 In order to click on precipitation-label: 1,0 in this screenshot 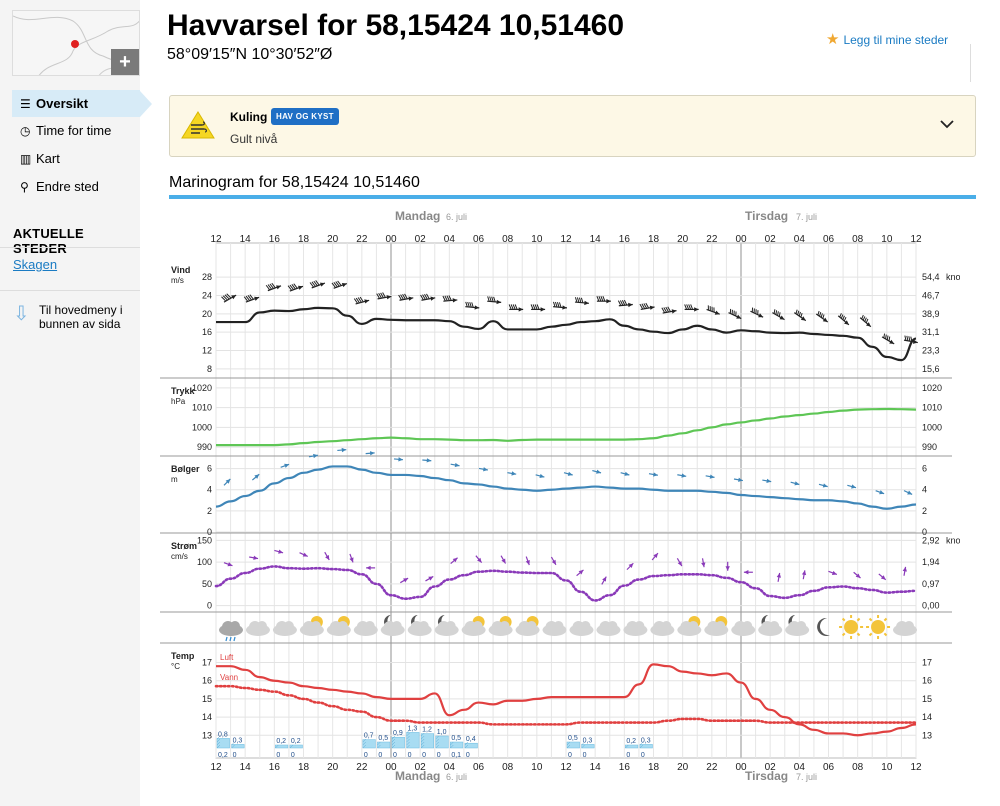, I will do `click(442, 732)`.